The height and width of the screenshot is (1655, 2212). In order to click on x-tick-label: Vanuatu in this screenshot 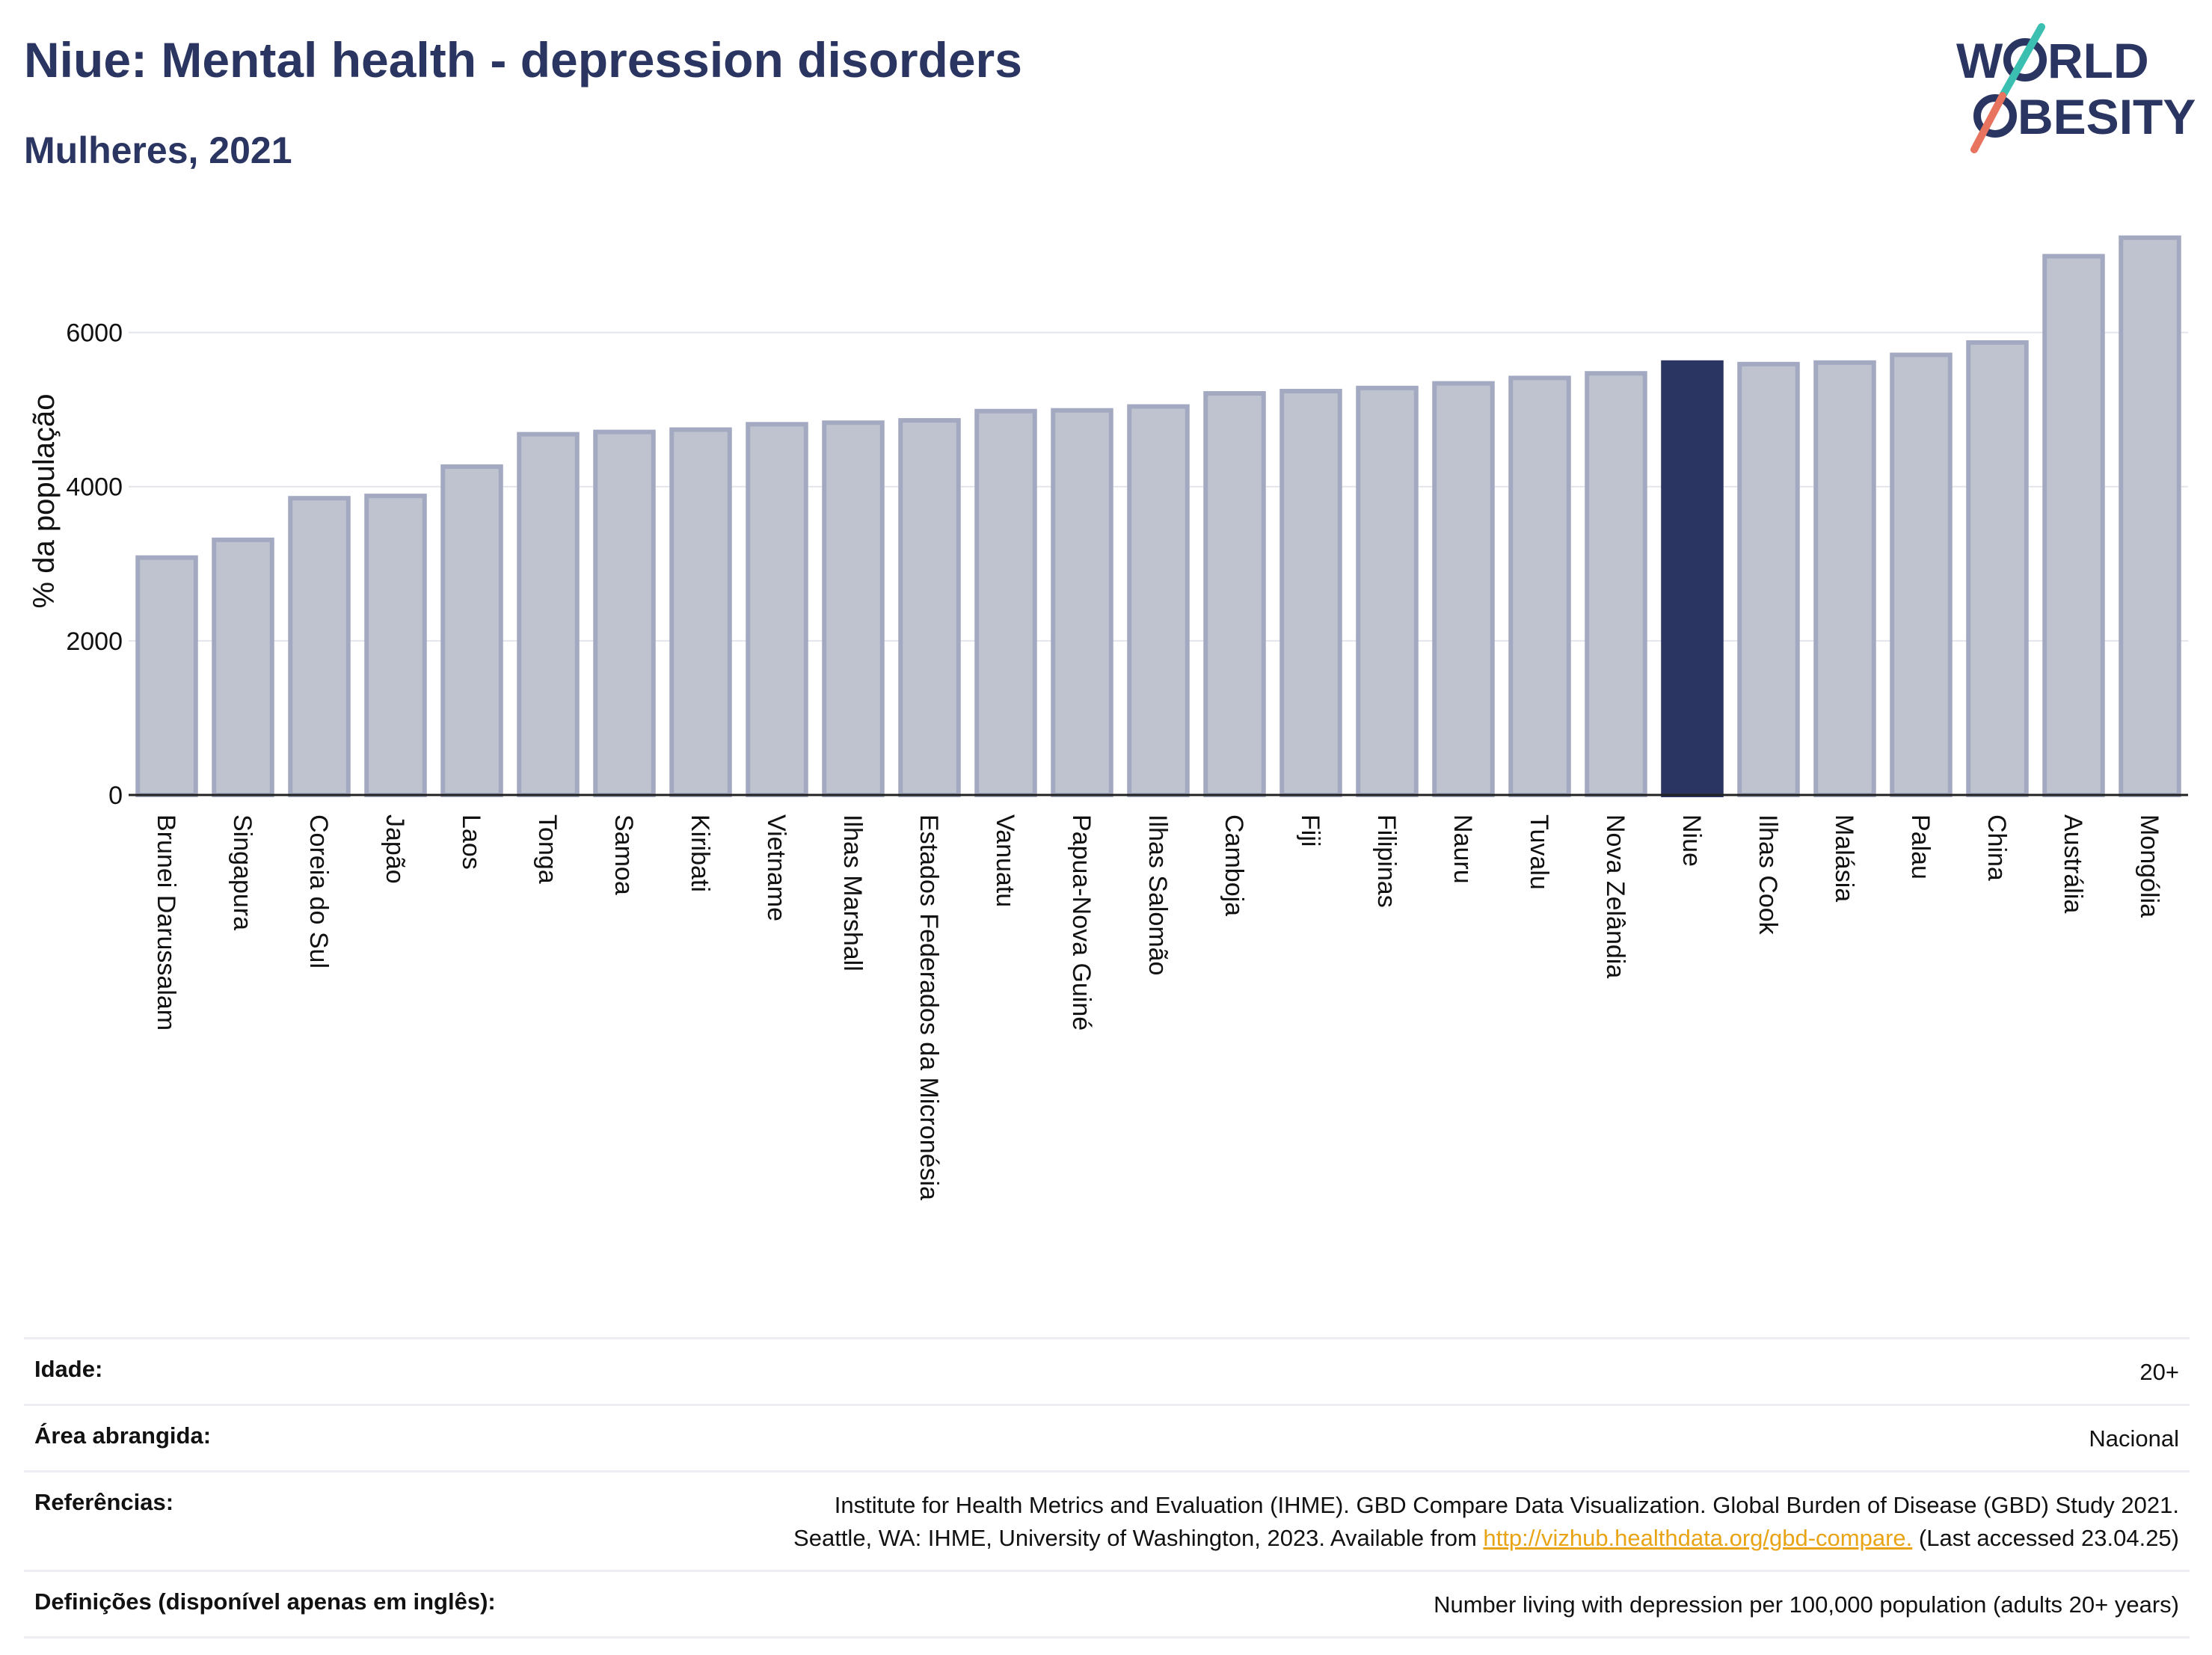, I will do `click(1005, 860)`.